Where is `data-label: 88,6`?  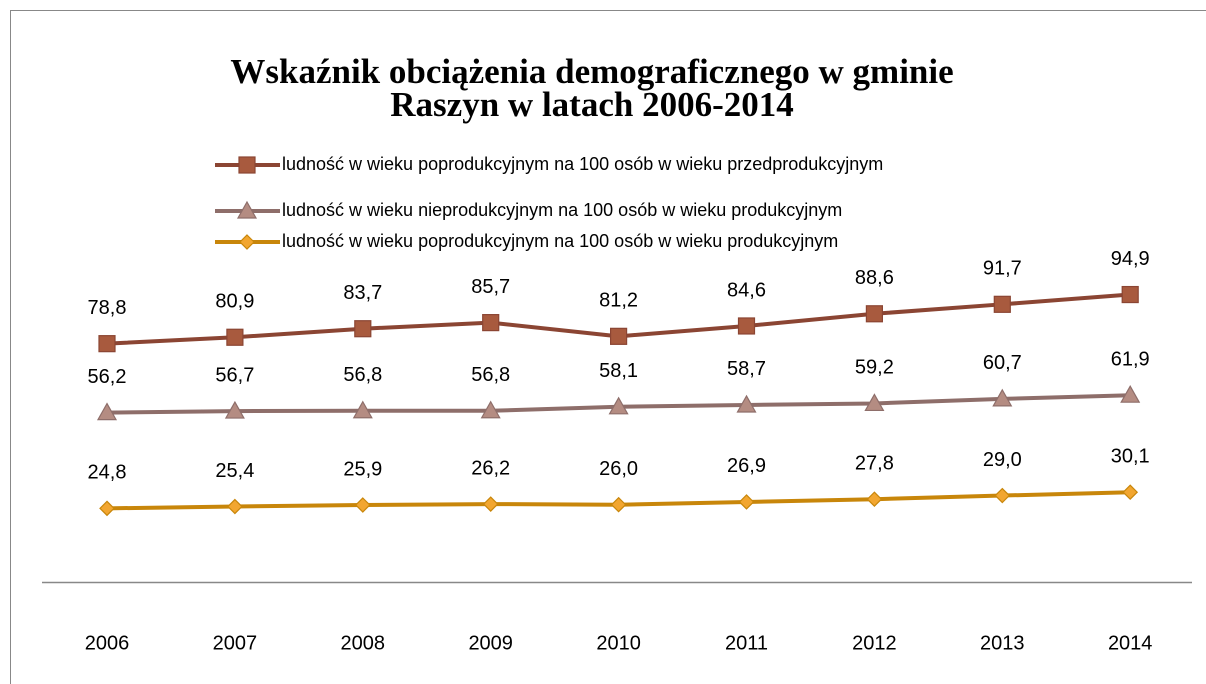
data-label: 88,6 is located at coordinates (874, 278).